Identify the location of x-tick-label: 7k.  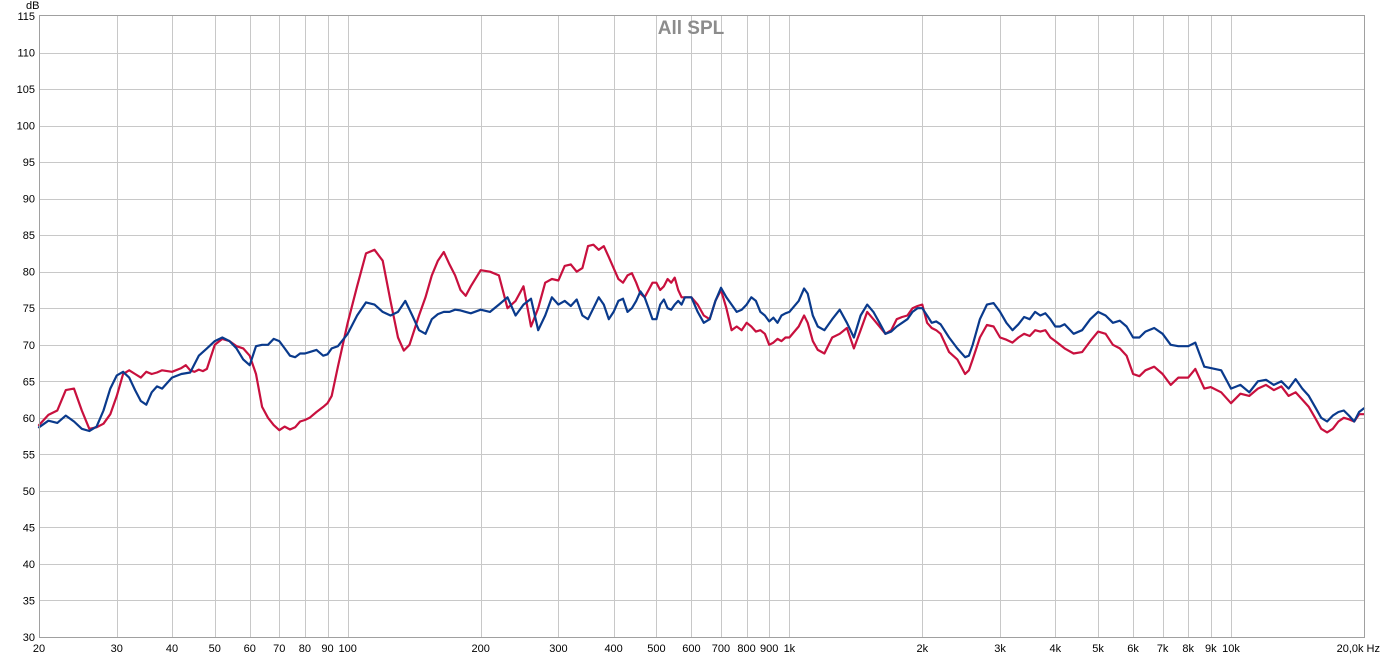
(1163, 649).